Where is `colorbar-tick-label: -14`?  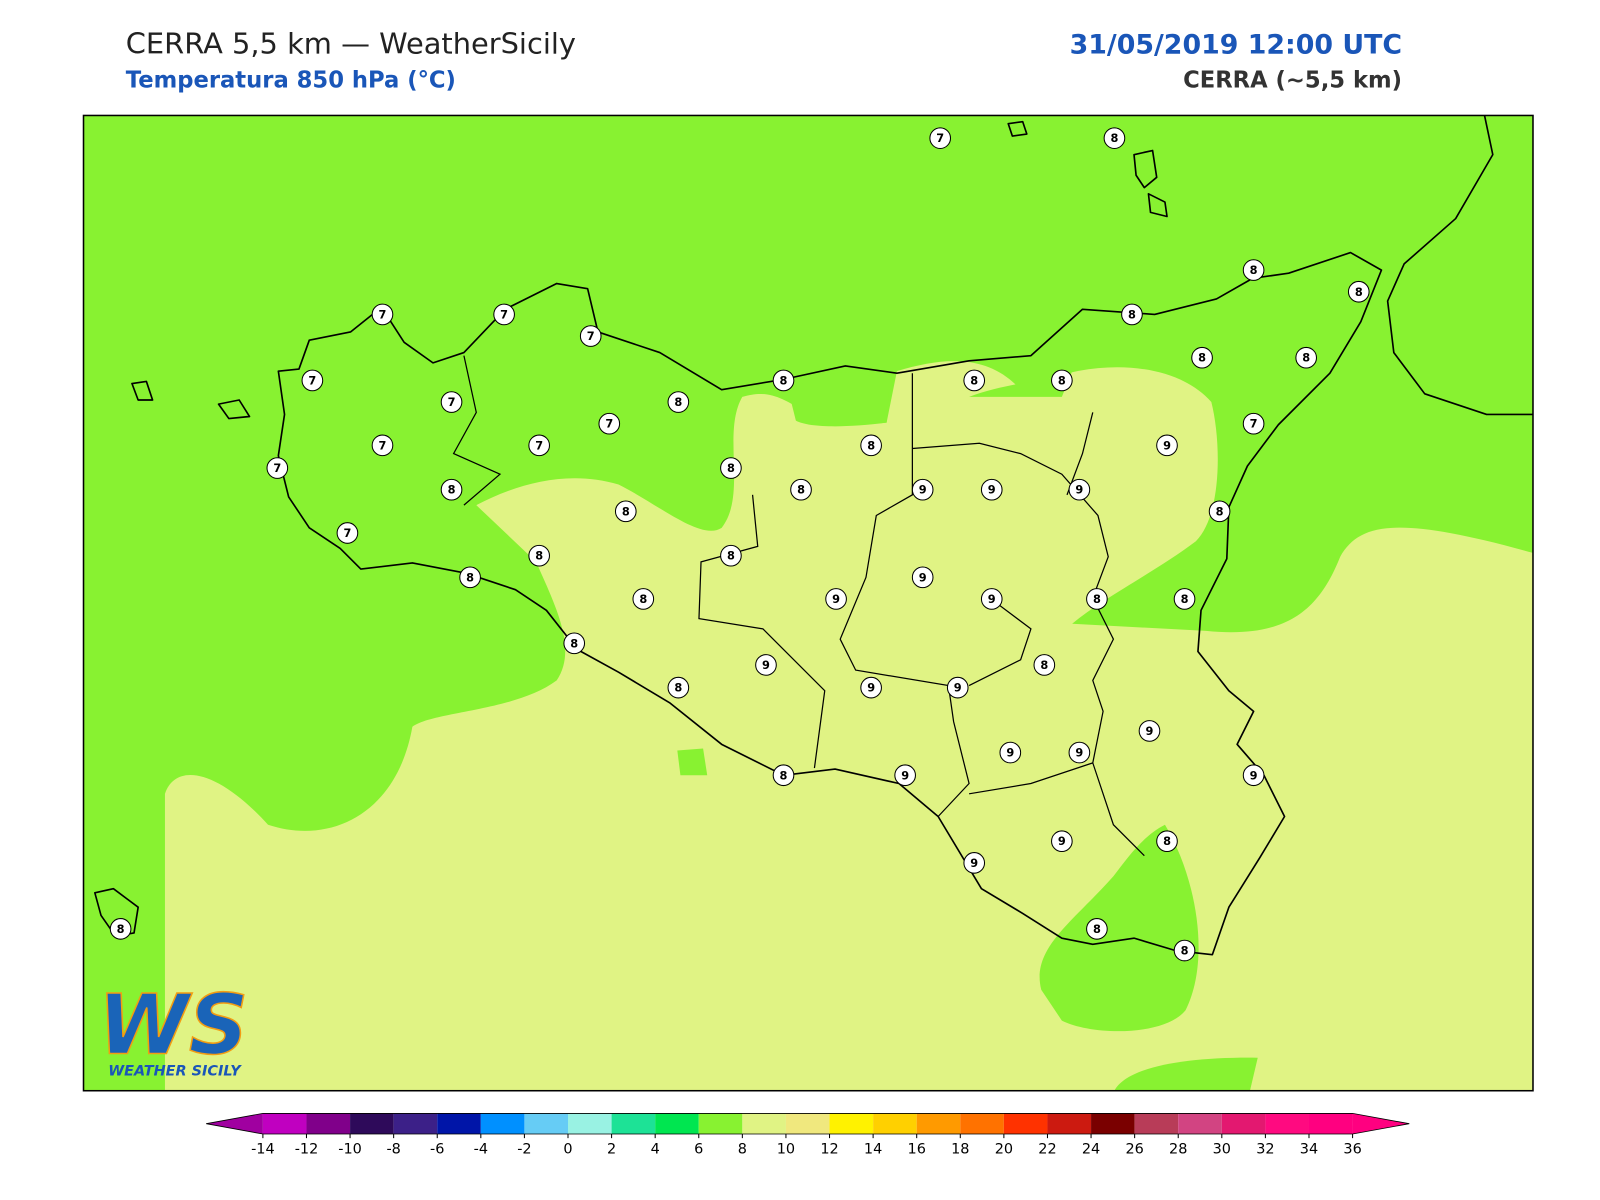
colorbar-tick-label: -14 is located at coordinates (263, 1150).